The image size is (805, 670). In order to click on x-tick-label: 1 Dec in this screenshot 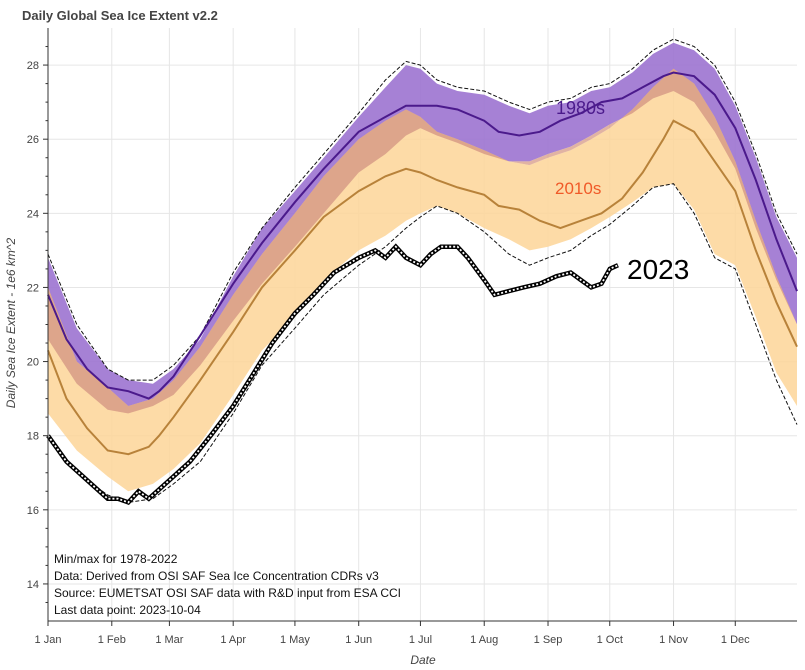, I will do `click(735, 640)`.